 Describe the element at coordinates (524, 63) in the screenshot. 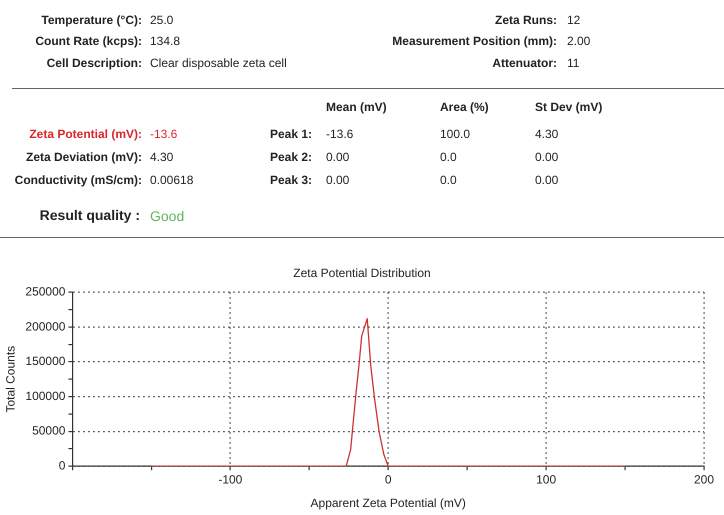

I see `text: Attenuator:` at that location.